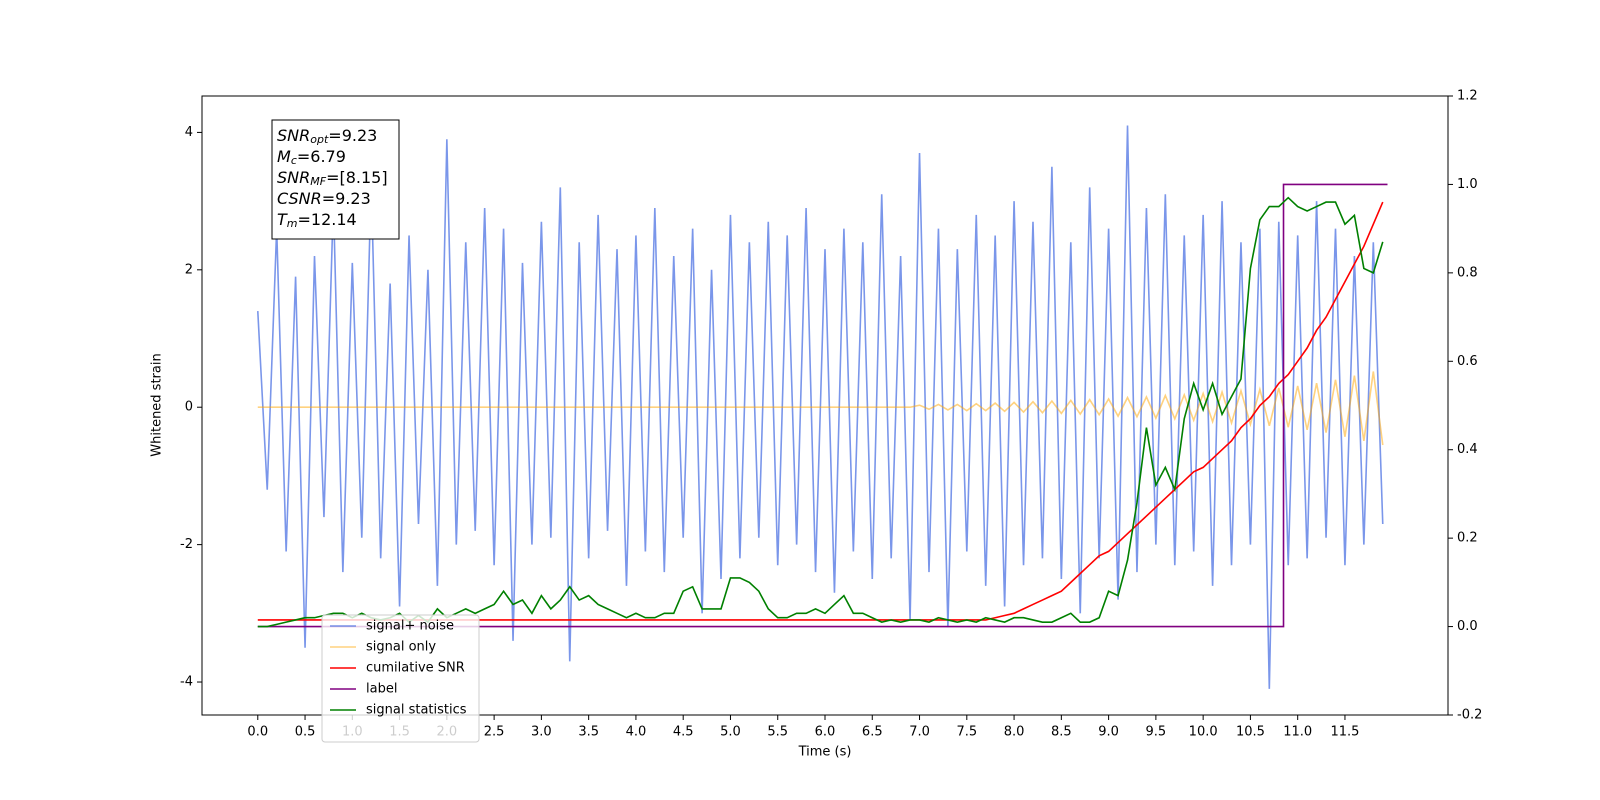  I want to click on x-tick-label: 7.0, so click(919, 732).